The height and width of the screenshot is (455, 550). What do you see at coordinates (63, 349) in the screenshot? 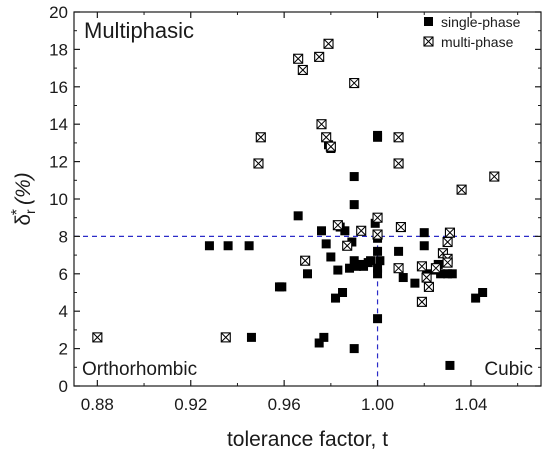
I see `y-tick-label: 2` at bounding box center [63, 349].